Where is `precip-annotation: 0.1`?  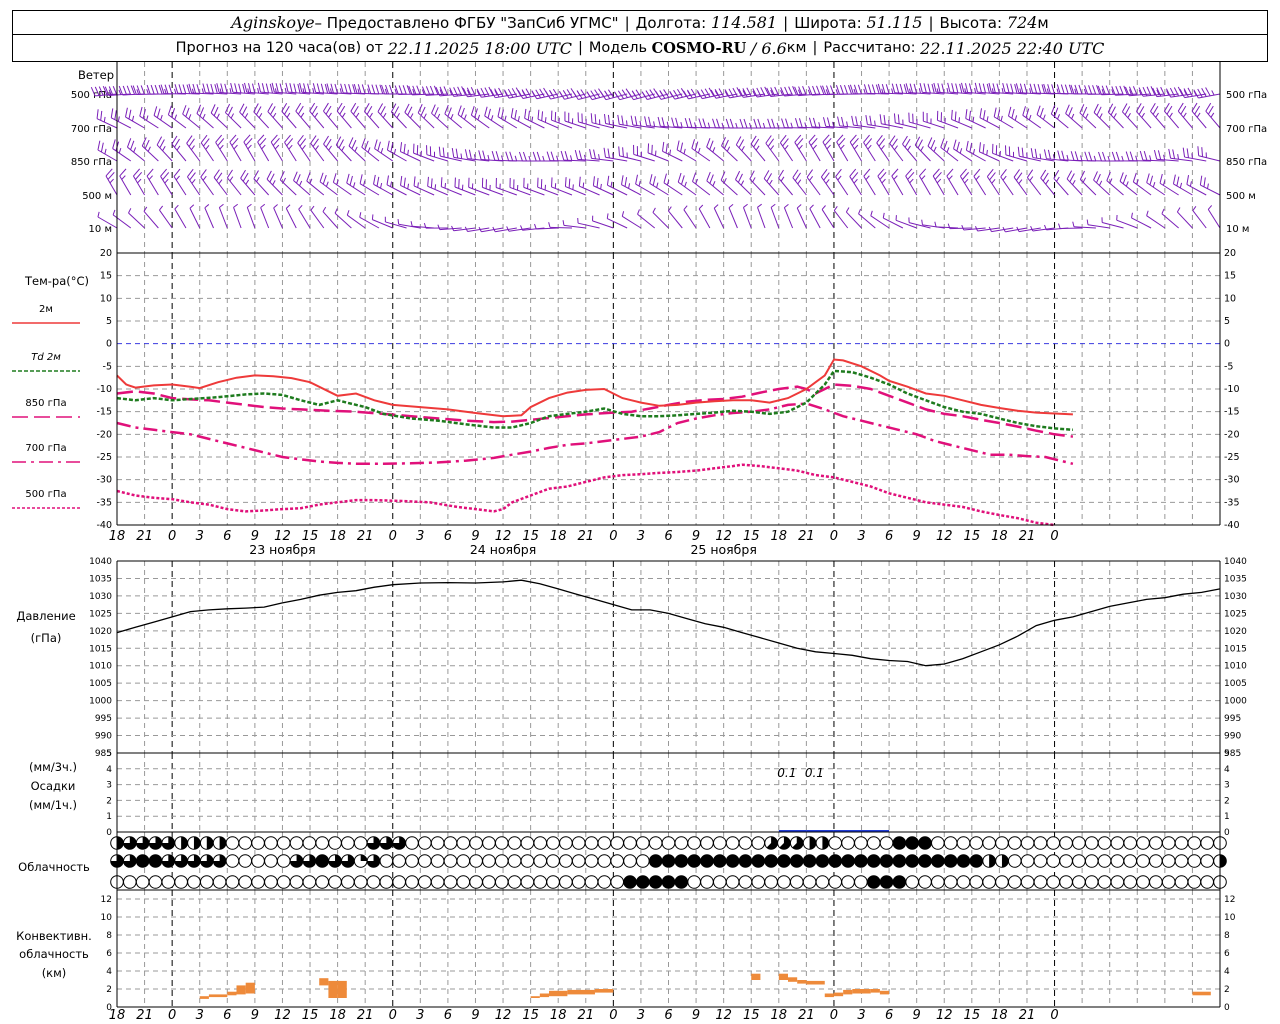
precip-annotation: 0.1 is located at coordinates (786, 773).